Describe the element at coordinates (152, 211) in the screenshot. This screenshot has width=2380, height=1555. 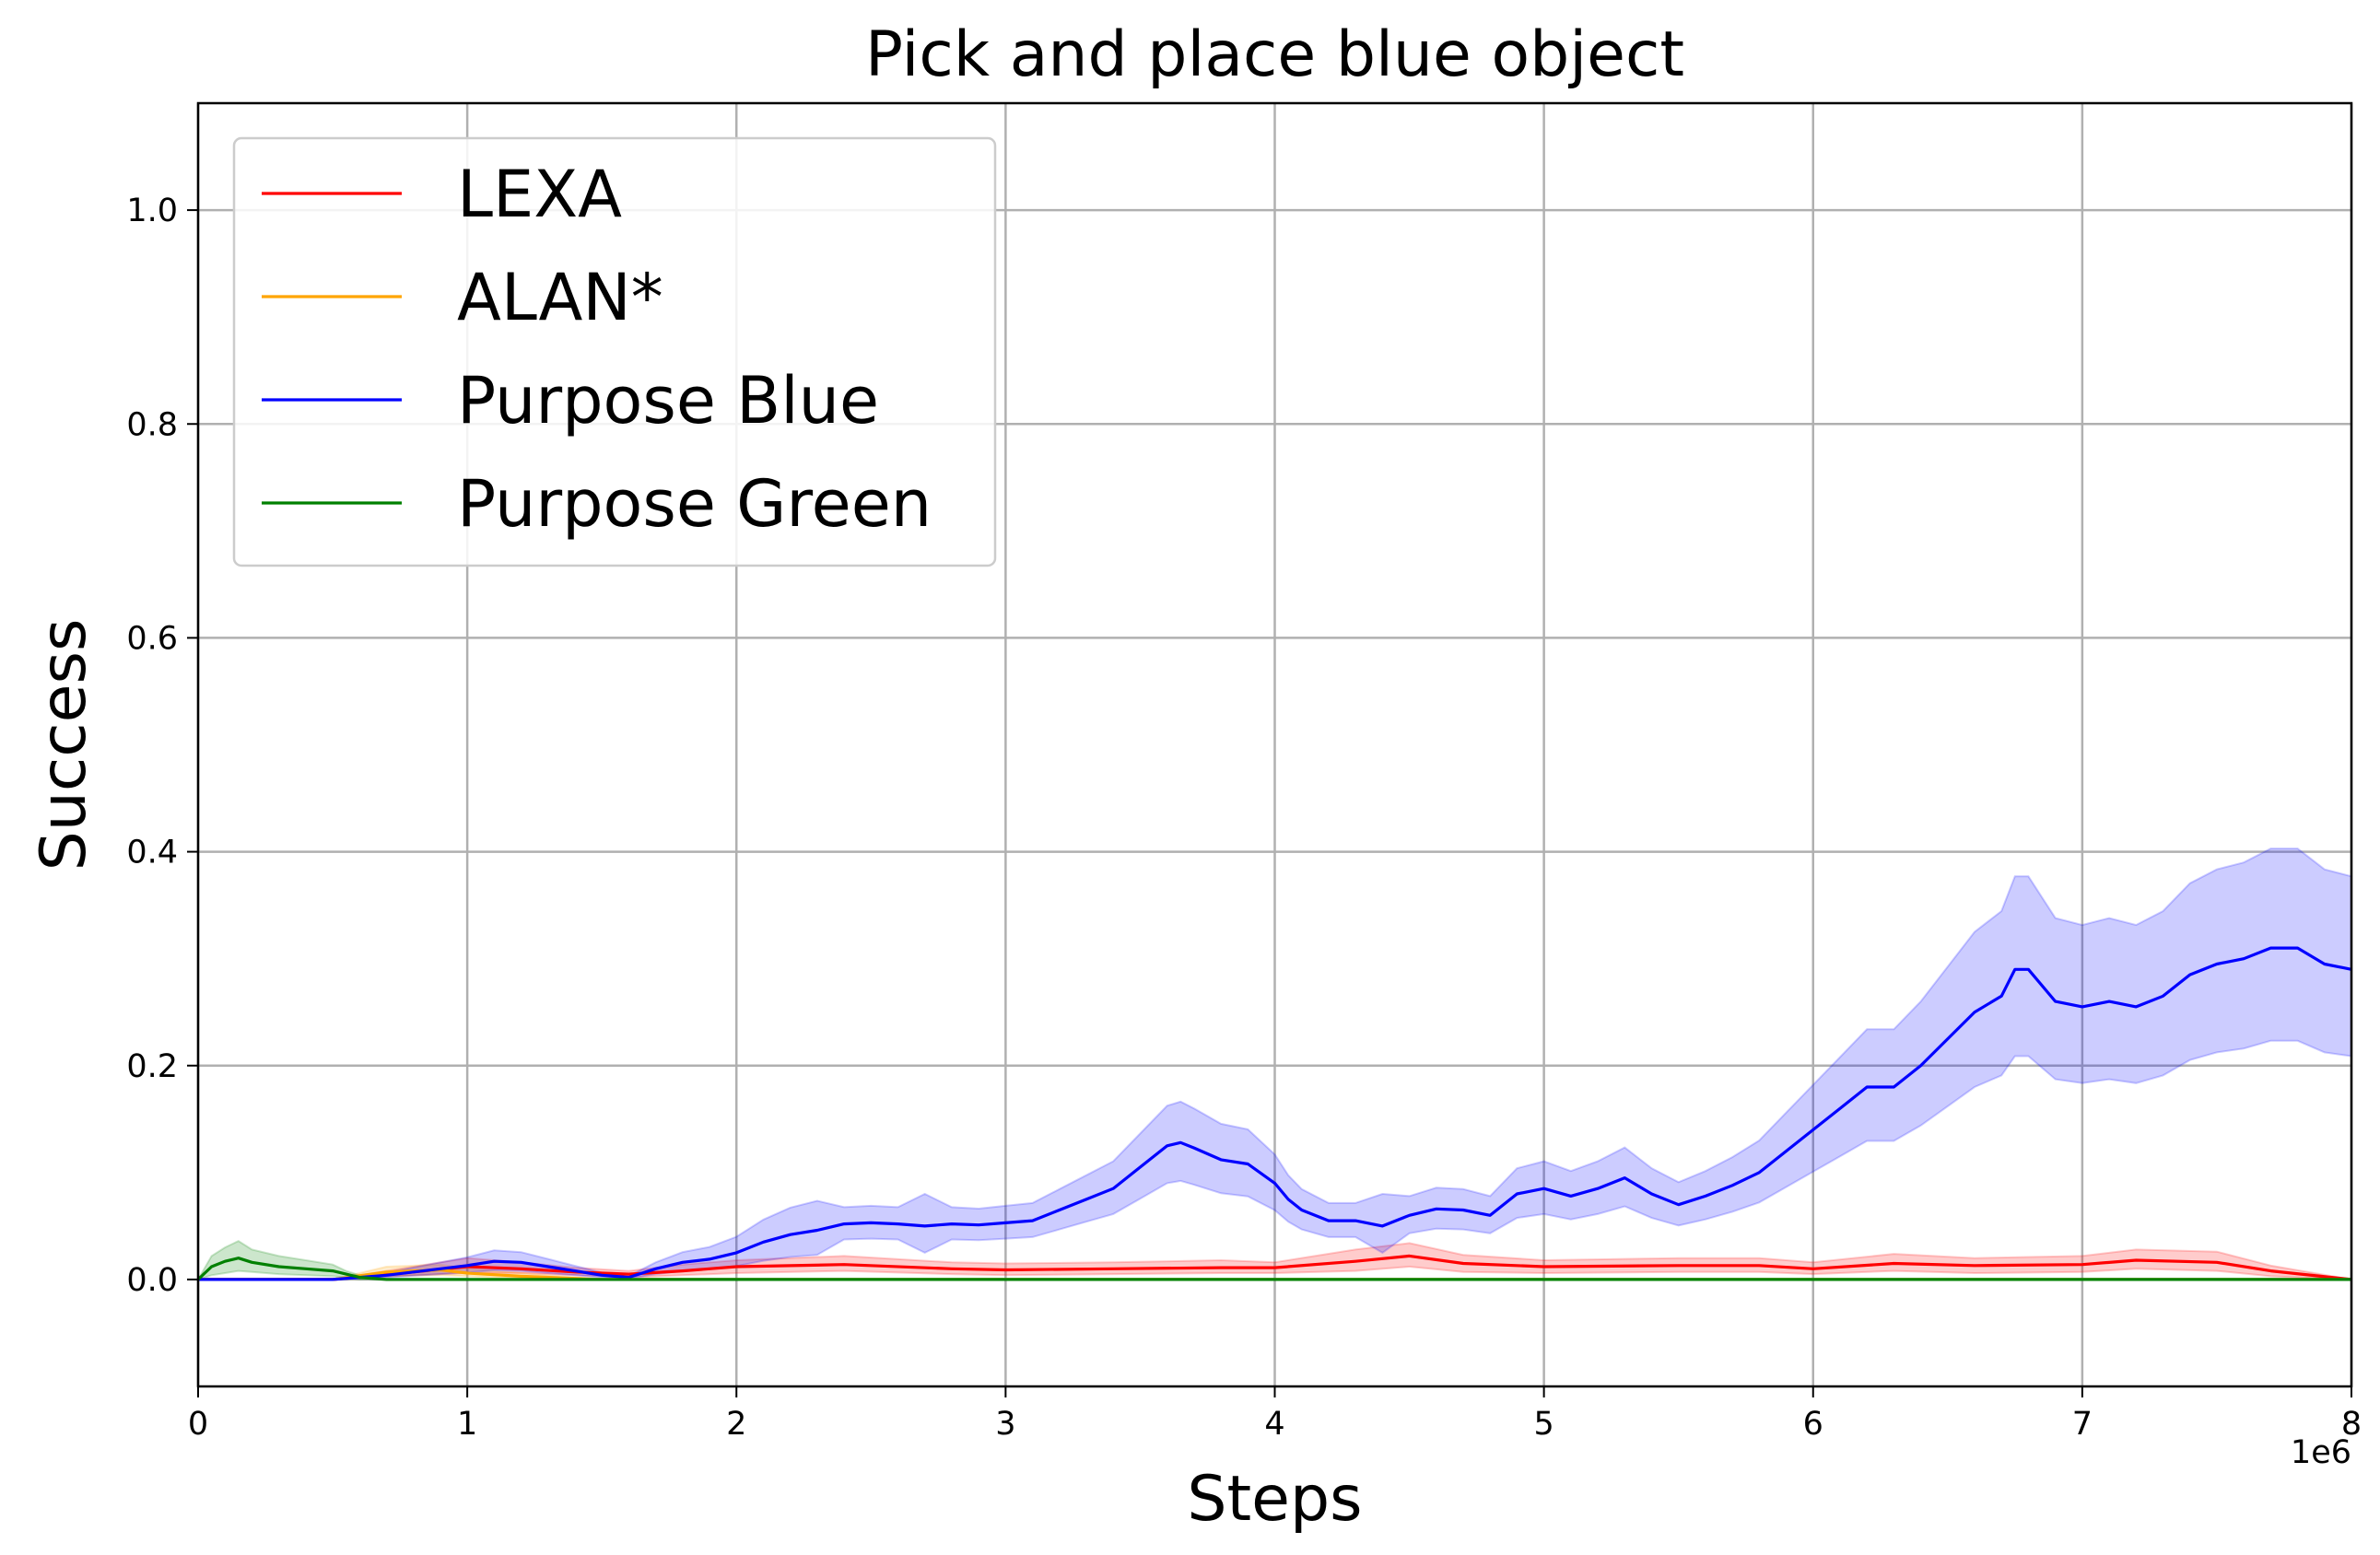
I see `y-tick-label: 1.0` at that location.